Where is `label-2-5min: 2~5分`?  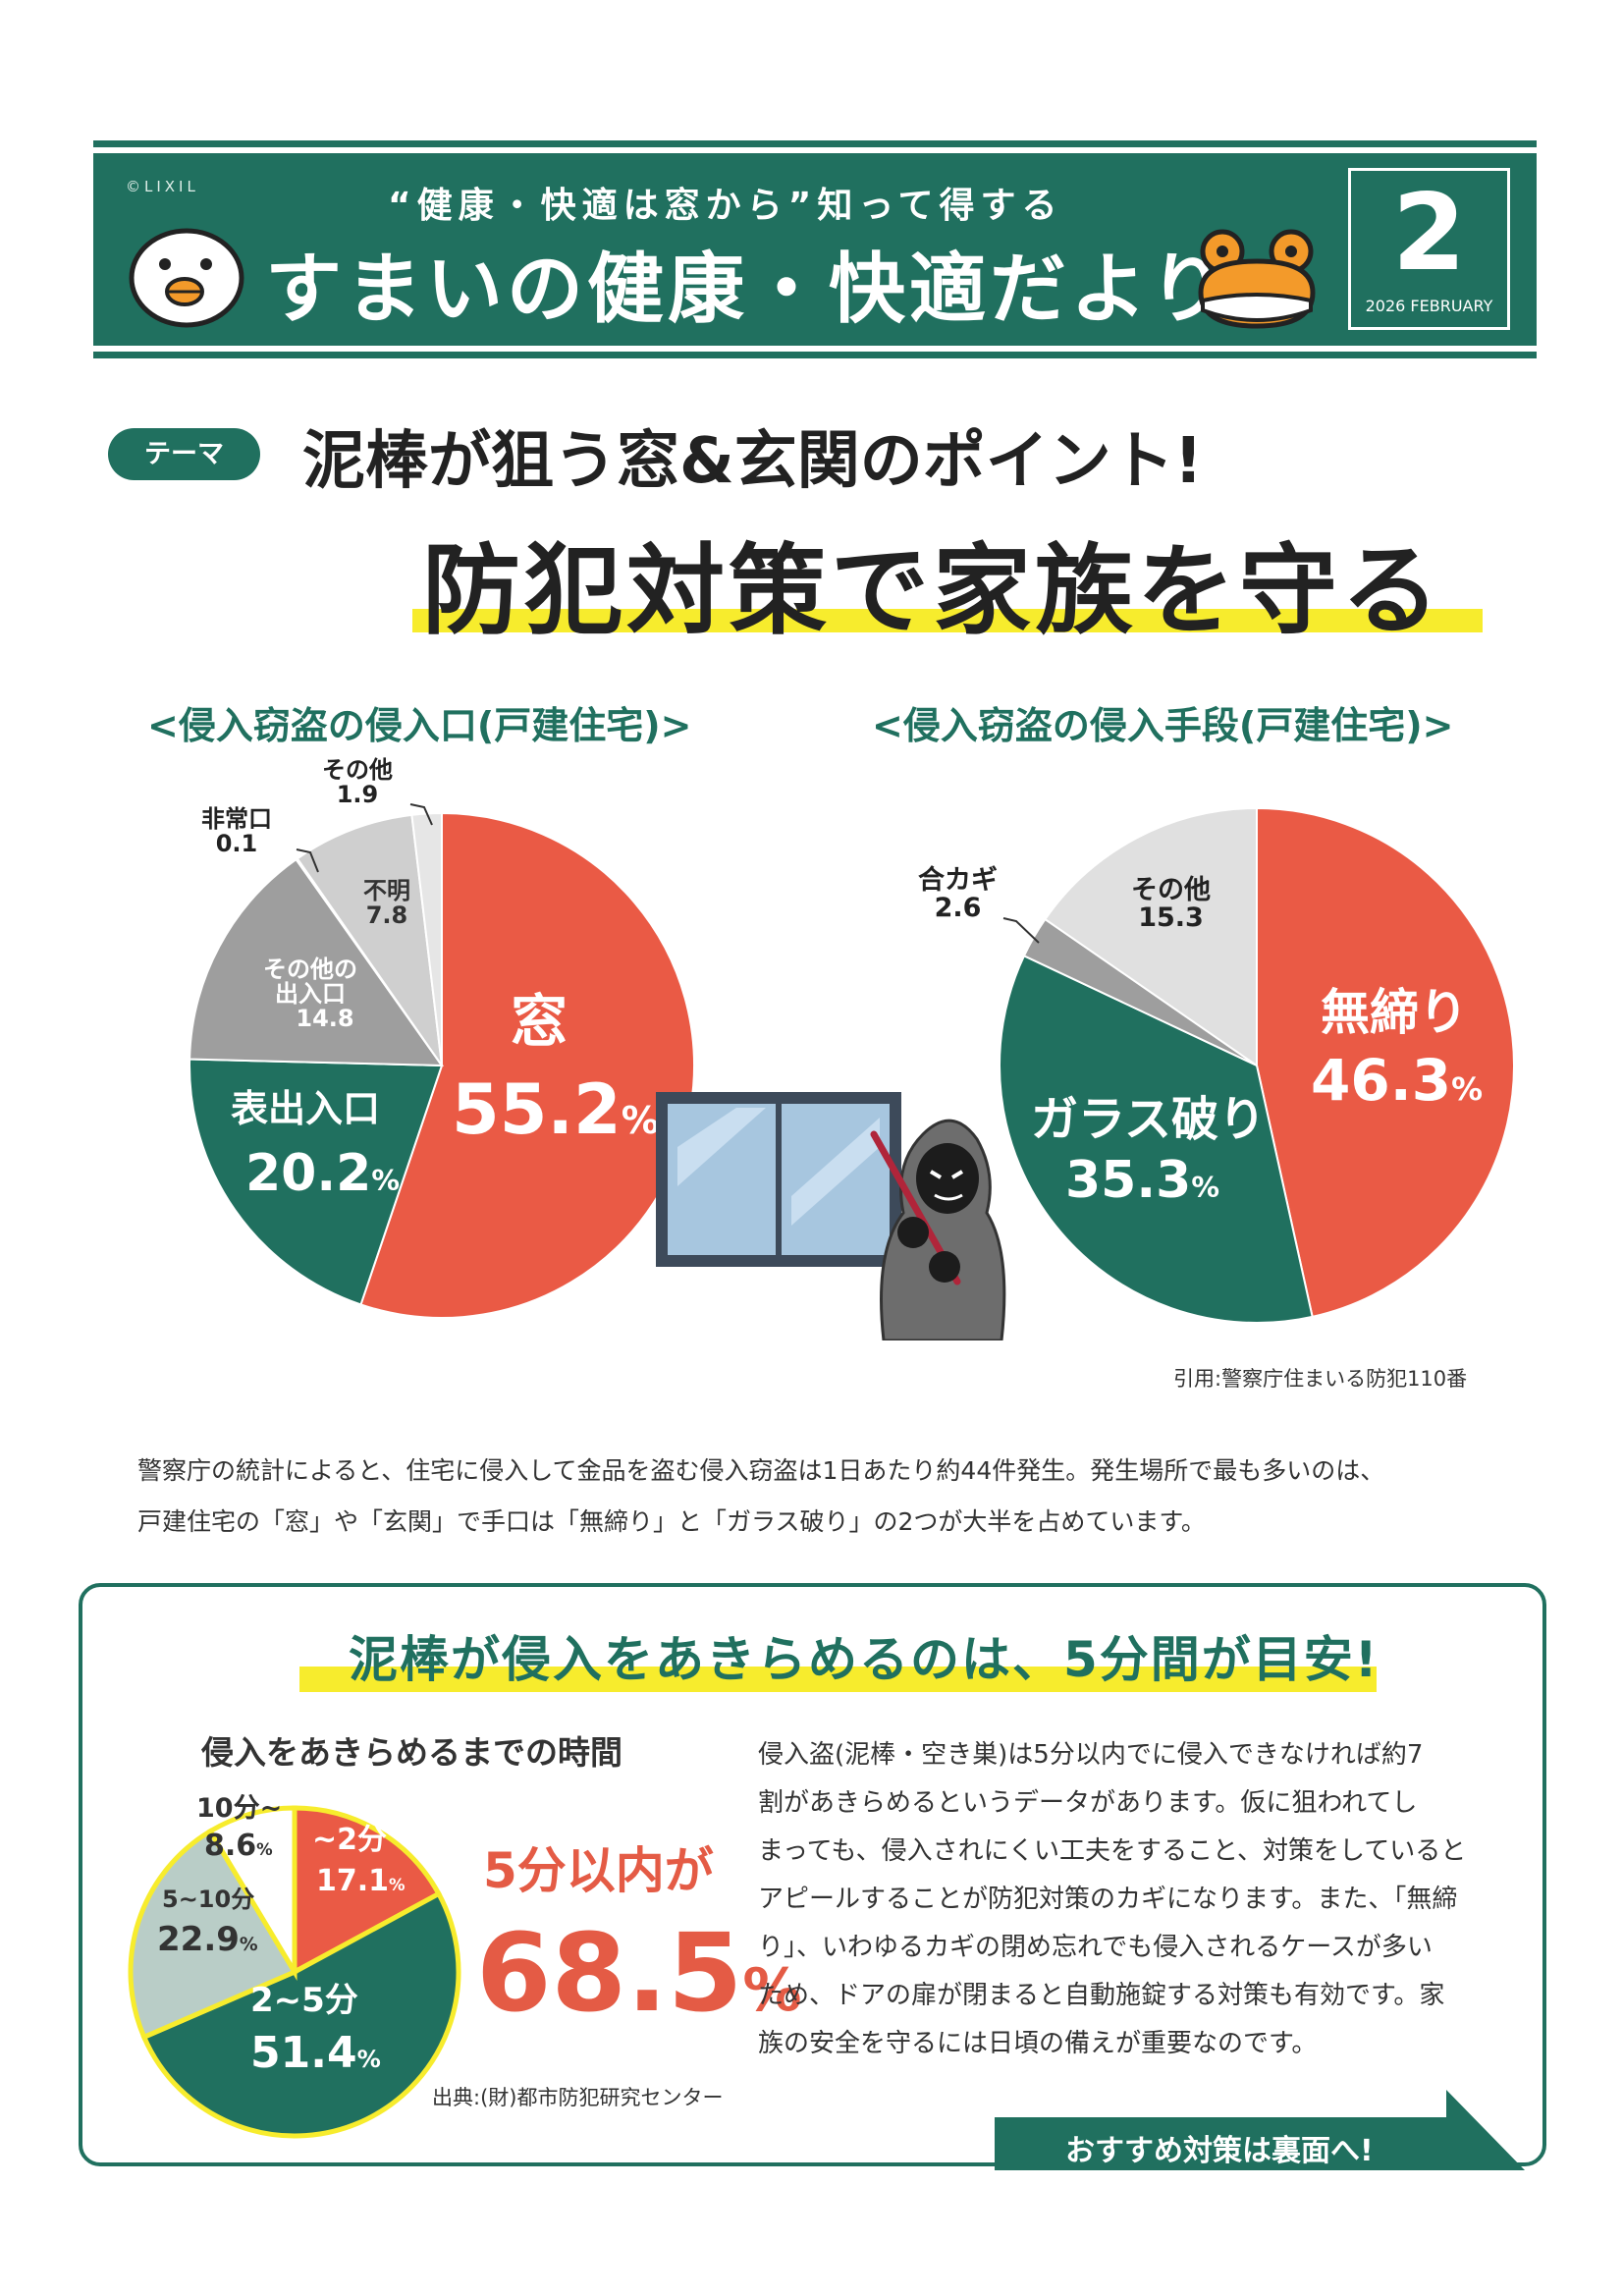
label-2-5min: 2~5分 is located at coordinates (304, 2000).